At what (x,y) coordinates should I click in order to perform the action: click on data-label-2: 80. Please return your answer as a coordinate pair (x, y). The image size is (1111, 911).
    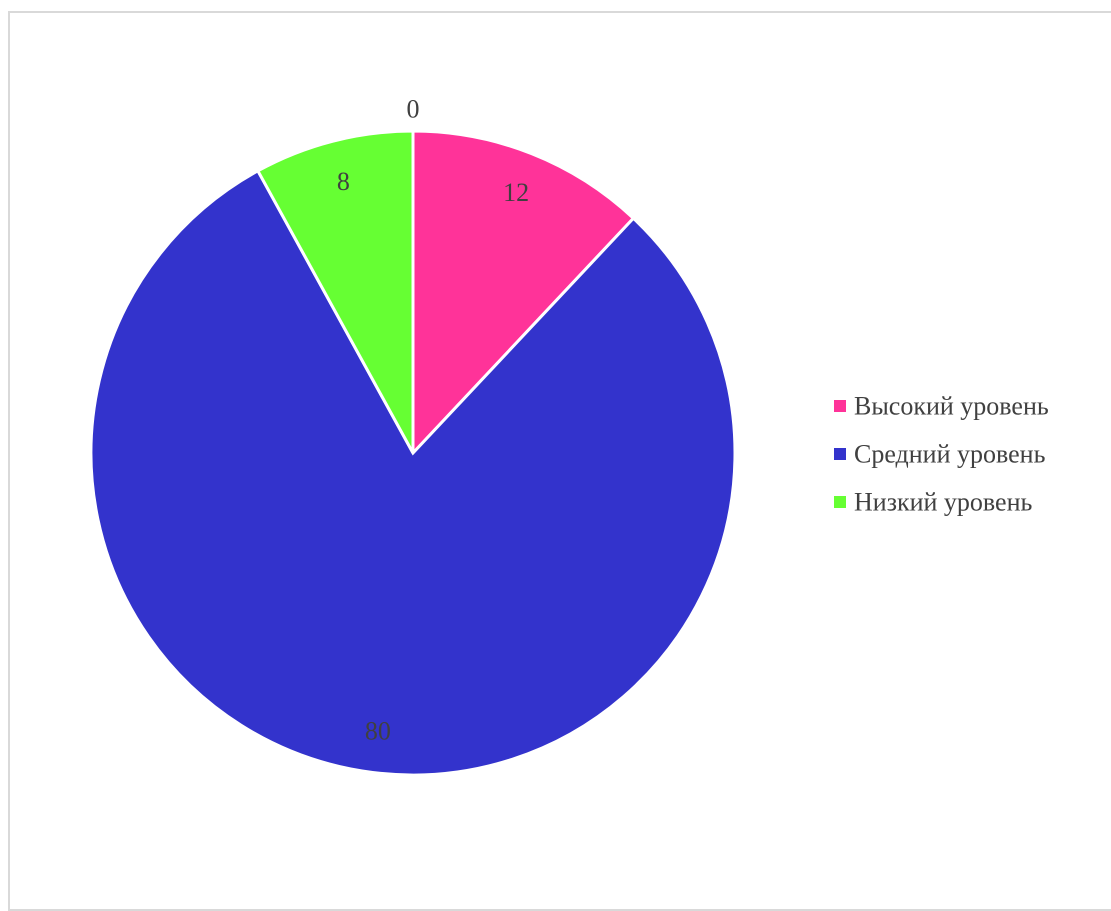
    Looking at the image, I should click on (378, 730).